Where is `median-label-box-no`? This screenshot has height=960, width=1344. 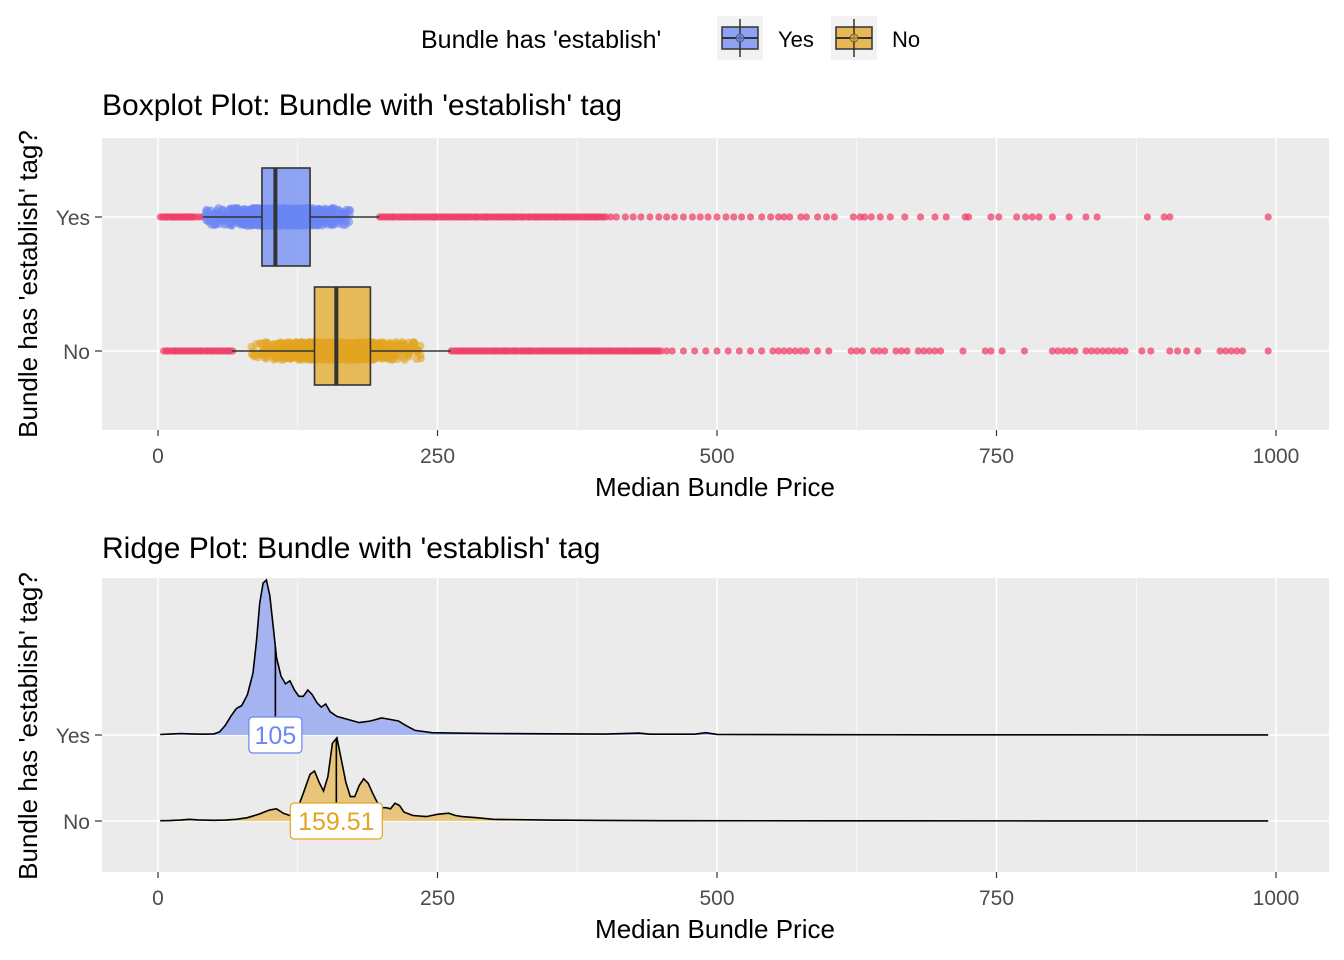
median-label-box-no is located at coordinates (336, 821).